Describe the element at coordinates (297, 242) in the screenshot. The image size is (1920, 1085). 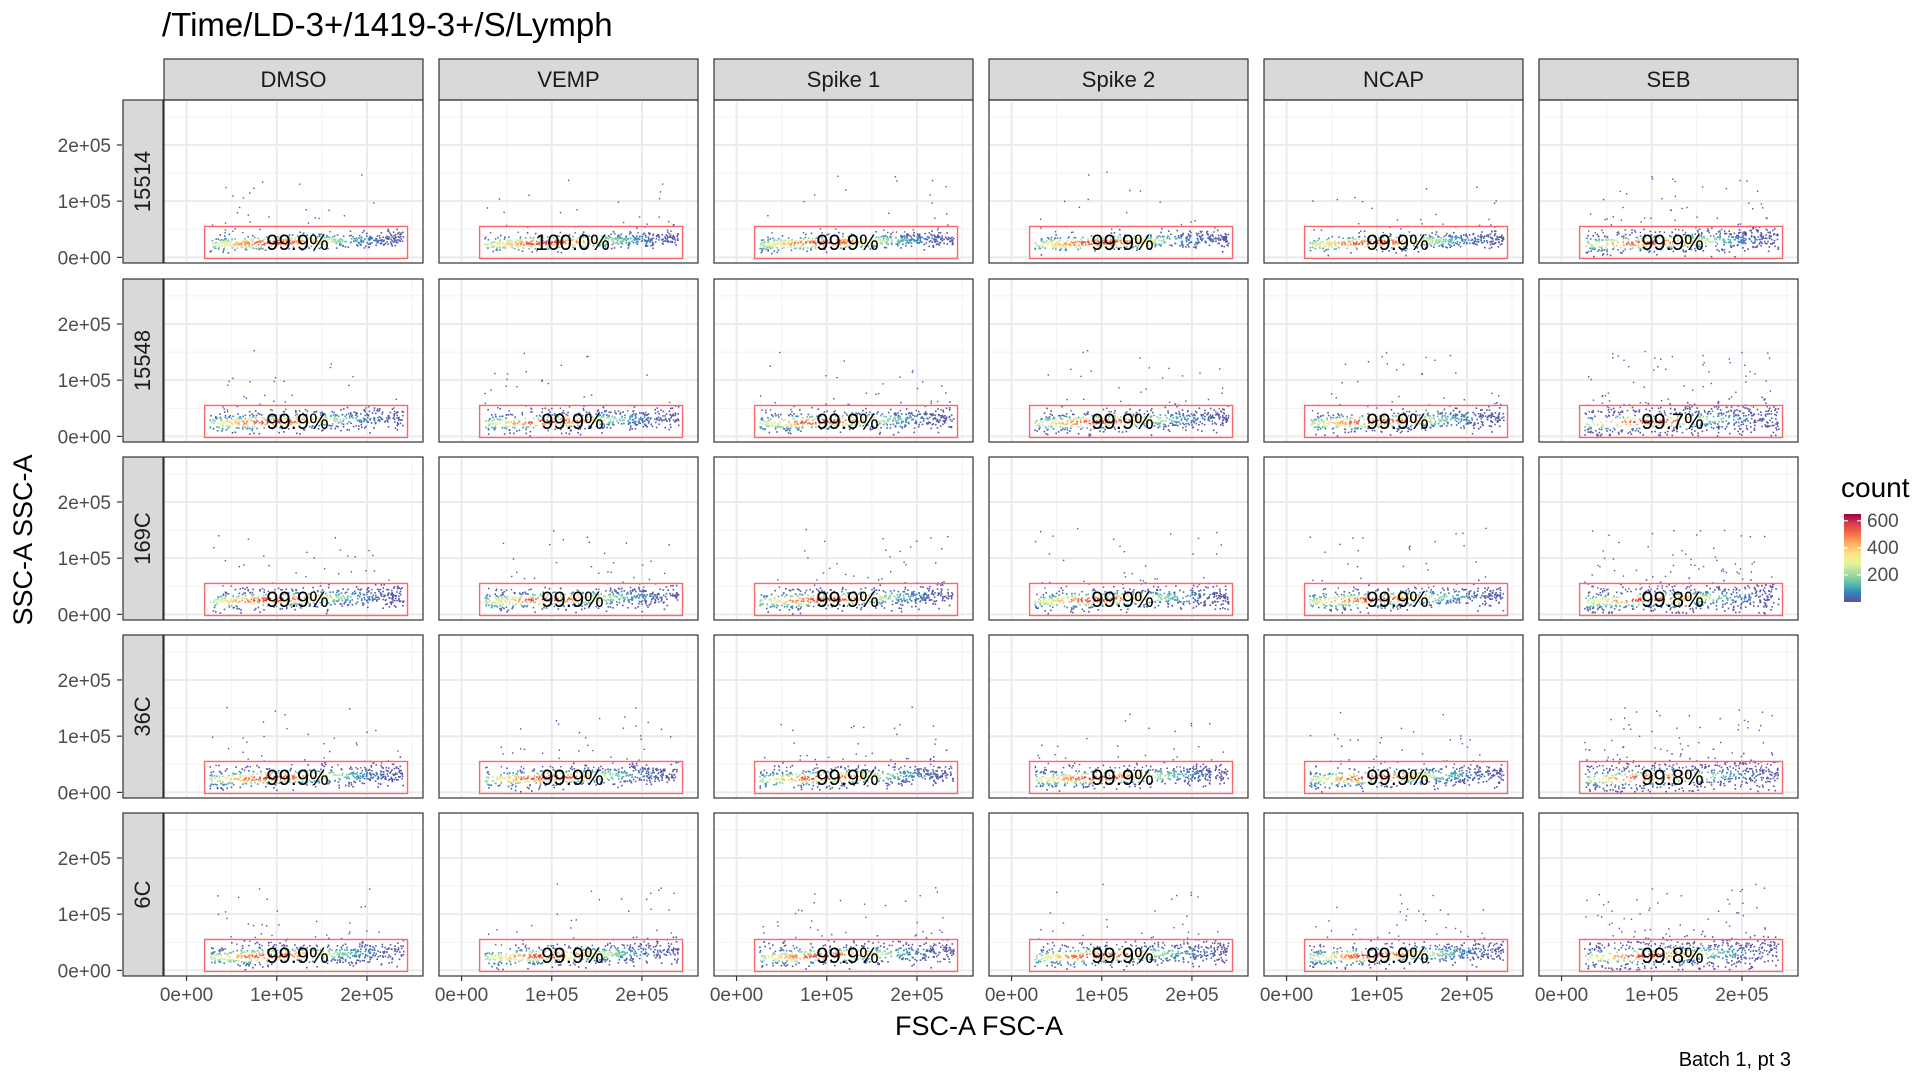
I see `gate-percentage-label: 99.9%` at that location.